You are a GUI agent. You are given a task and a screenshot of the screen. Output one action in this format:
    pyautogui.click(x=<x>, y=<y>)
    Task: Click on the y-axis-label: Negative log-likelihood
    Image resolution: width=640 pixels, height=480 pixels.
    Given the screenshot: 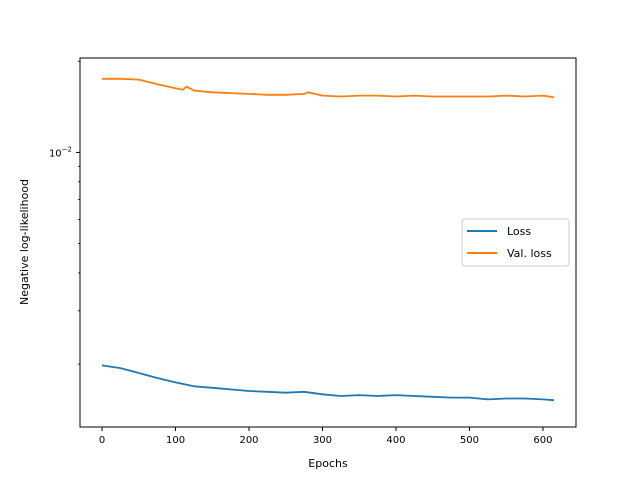 What is the action you would take?
    pyautogui.click(x=24, y=242)
    